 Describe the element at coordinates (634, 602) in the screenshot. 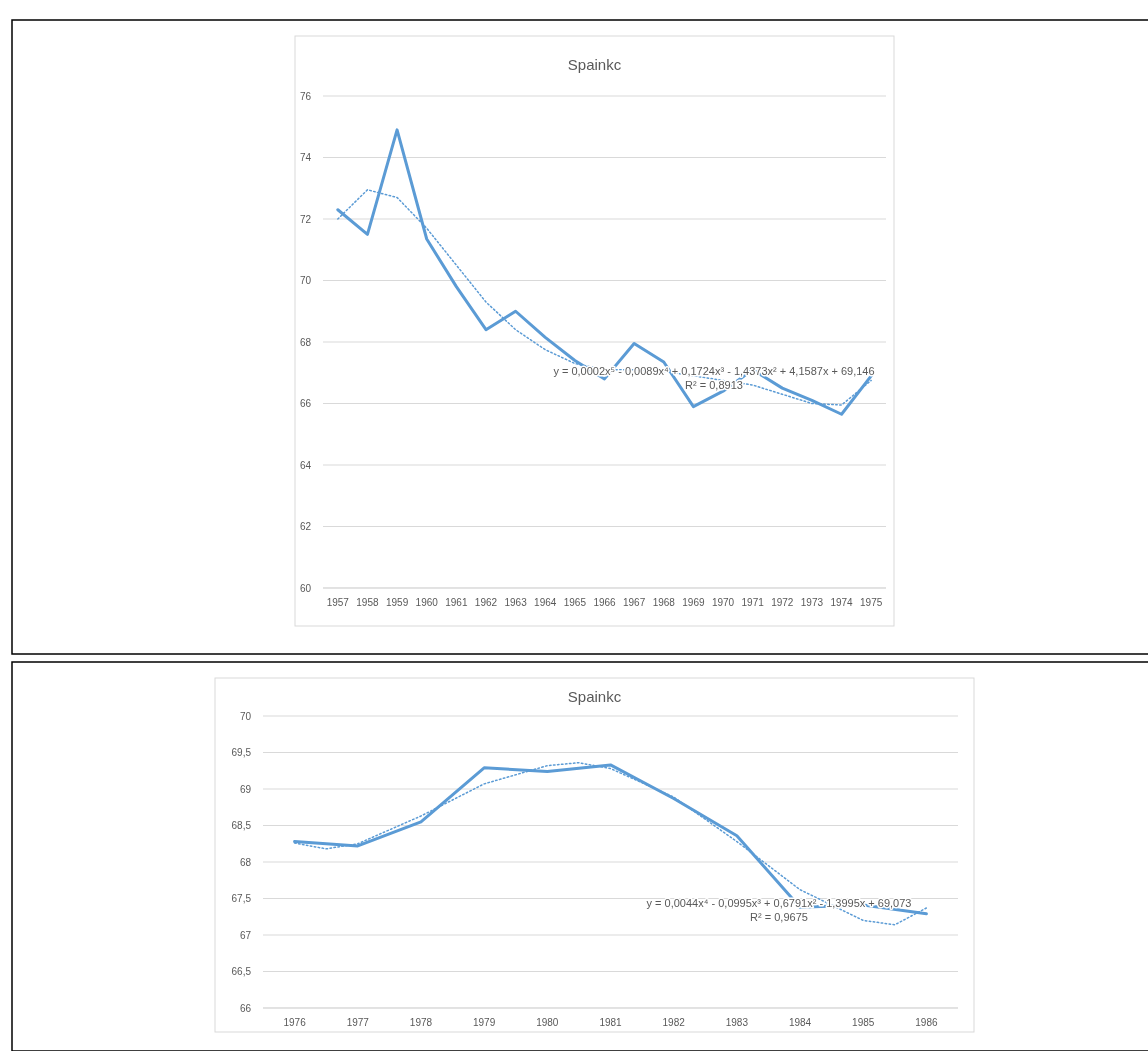

I see `x-tick-label: 1967` at that location.